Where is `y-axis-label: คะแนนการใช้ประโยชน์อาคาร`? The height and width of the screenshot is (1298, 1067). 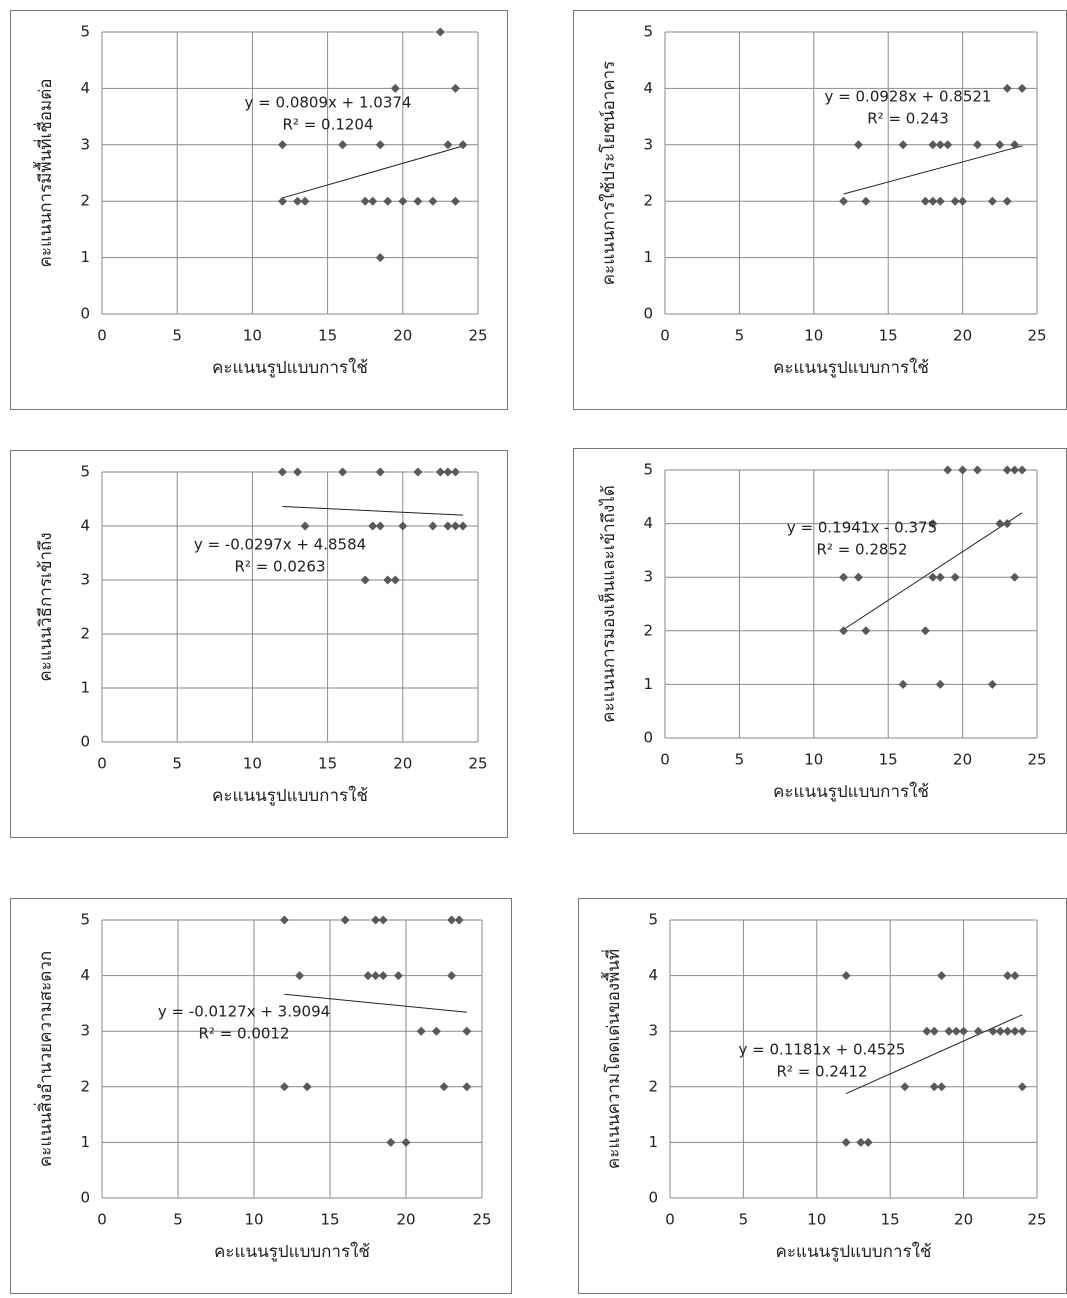 y-axis-label: คะแนนการใช้ประโยชน์อาคาร is located at coordinates (608, 173).